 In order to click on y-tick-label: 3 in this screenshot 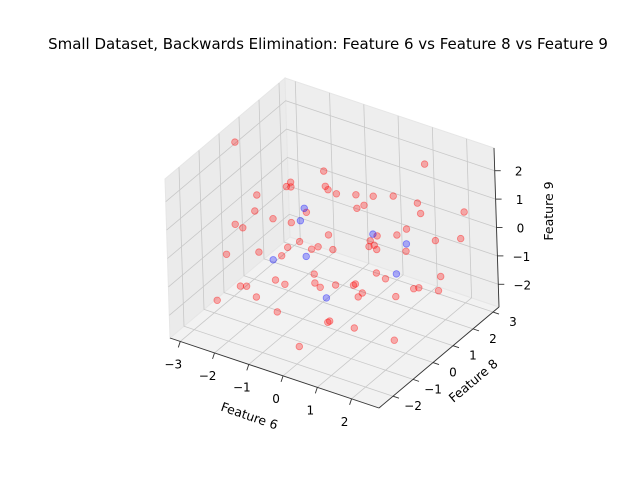, I will do `click(513, 322)`.